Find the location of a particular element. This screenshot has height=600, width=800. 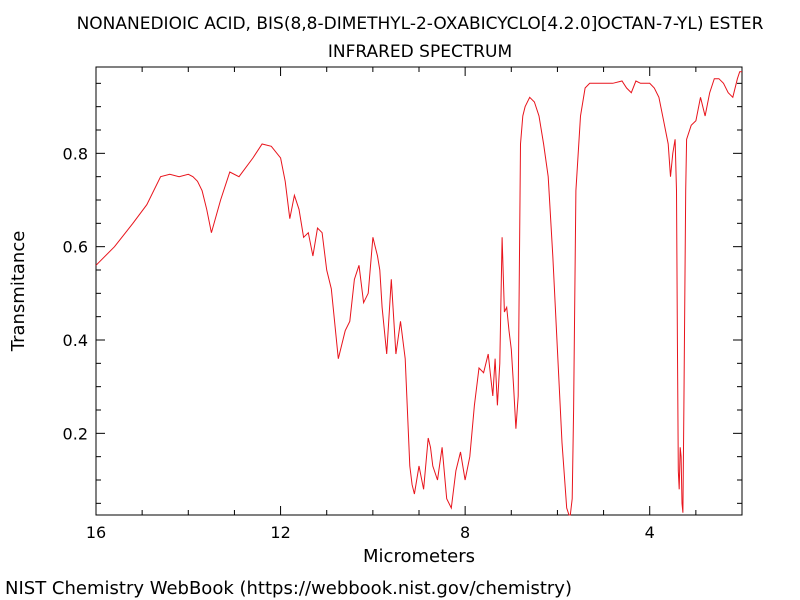

chart-title-line-2: INFRARED SPECTRUM is located at coordinates (420, 52).